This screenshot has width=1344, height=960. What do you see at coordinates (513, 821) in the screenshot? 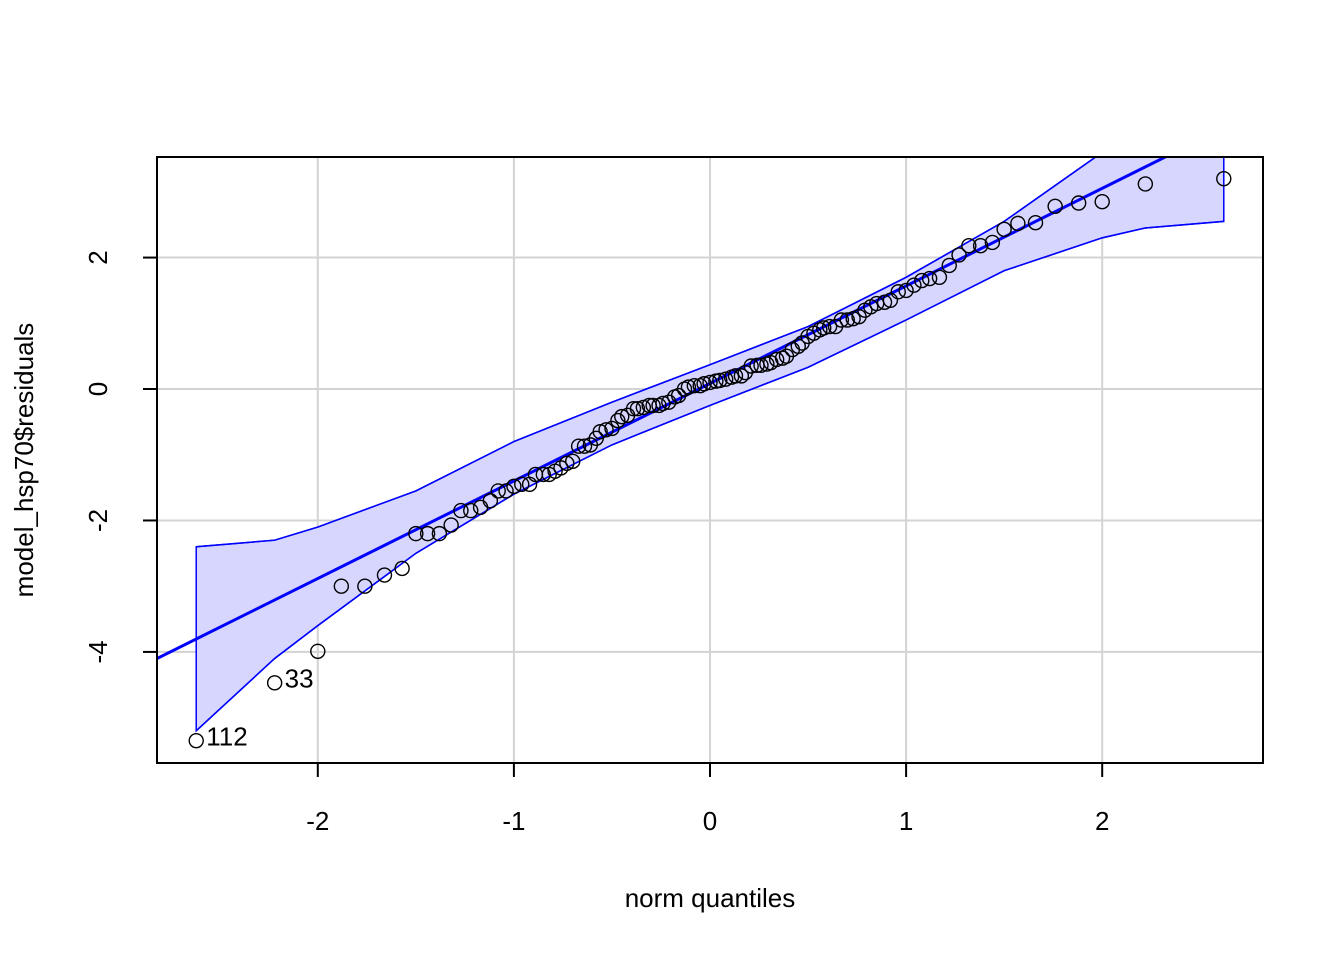
I see `x-tick-label: -1` at bounding box center [513, 821].